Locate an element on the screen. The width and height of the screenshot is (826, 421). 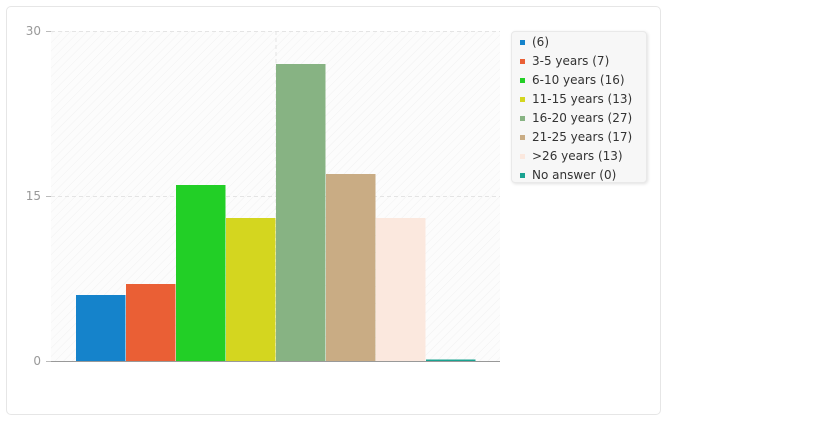
legend-label: 16-20 years (27) is located at coordinates (582, 118).